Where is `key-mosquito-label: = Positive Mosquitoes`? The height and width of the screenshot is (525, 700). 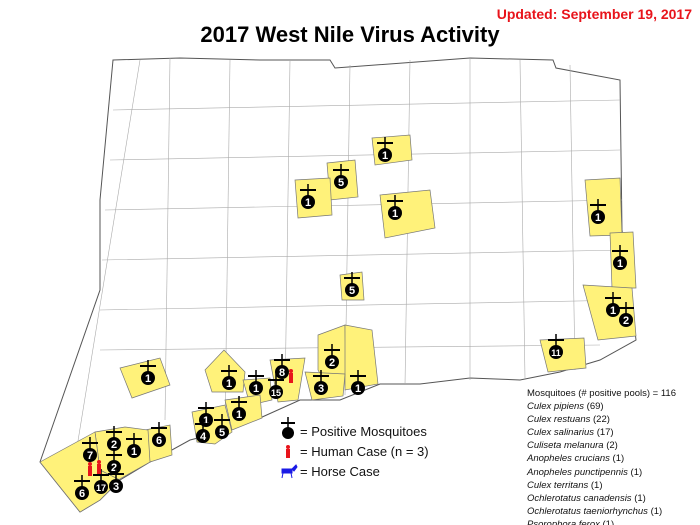
key-mosquito-label: = Positive Mosquitoes is located at coordinates (363, 431).